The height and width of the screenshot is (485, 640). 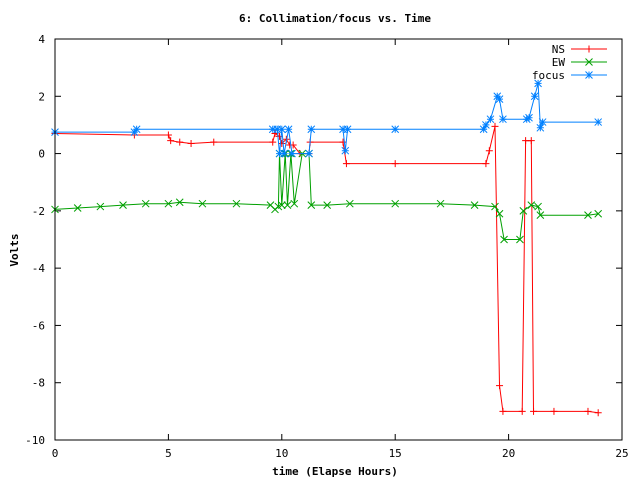 I want to click on y-tick-label: 4, so click(x=41, y=39).